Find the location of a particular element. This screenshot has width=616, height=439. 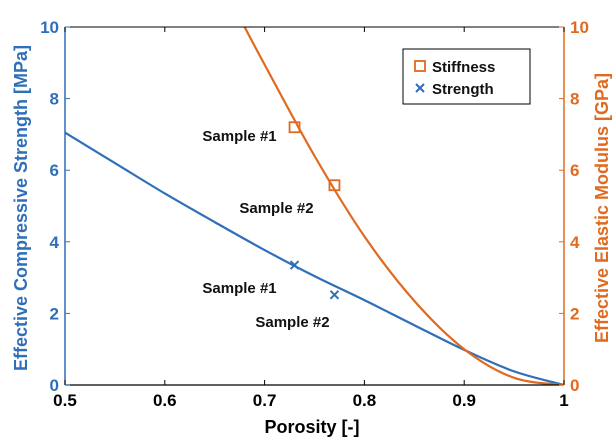

stiffness-sample-label-1: Sample #1 is located at coordinates (239, 136).